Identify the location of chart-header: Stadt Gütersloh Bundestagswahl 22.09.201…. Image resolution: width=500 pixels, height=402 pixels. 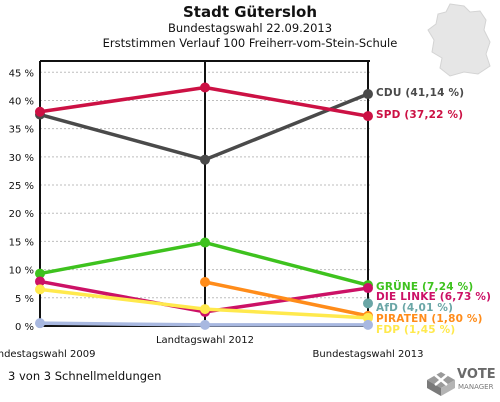
(250, 27).